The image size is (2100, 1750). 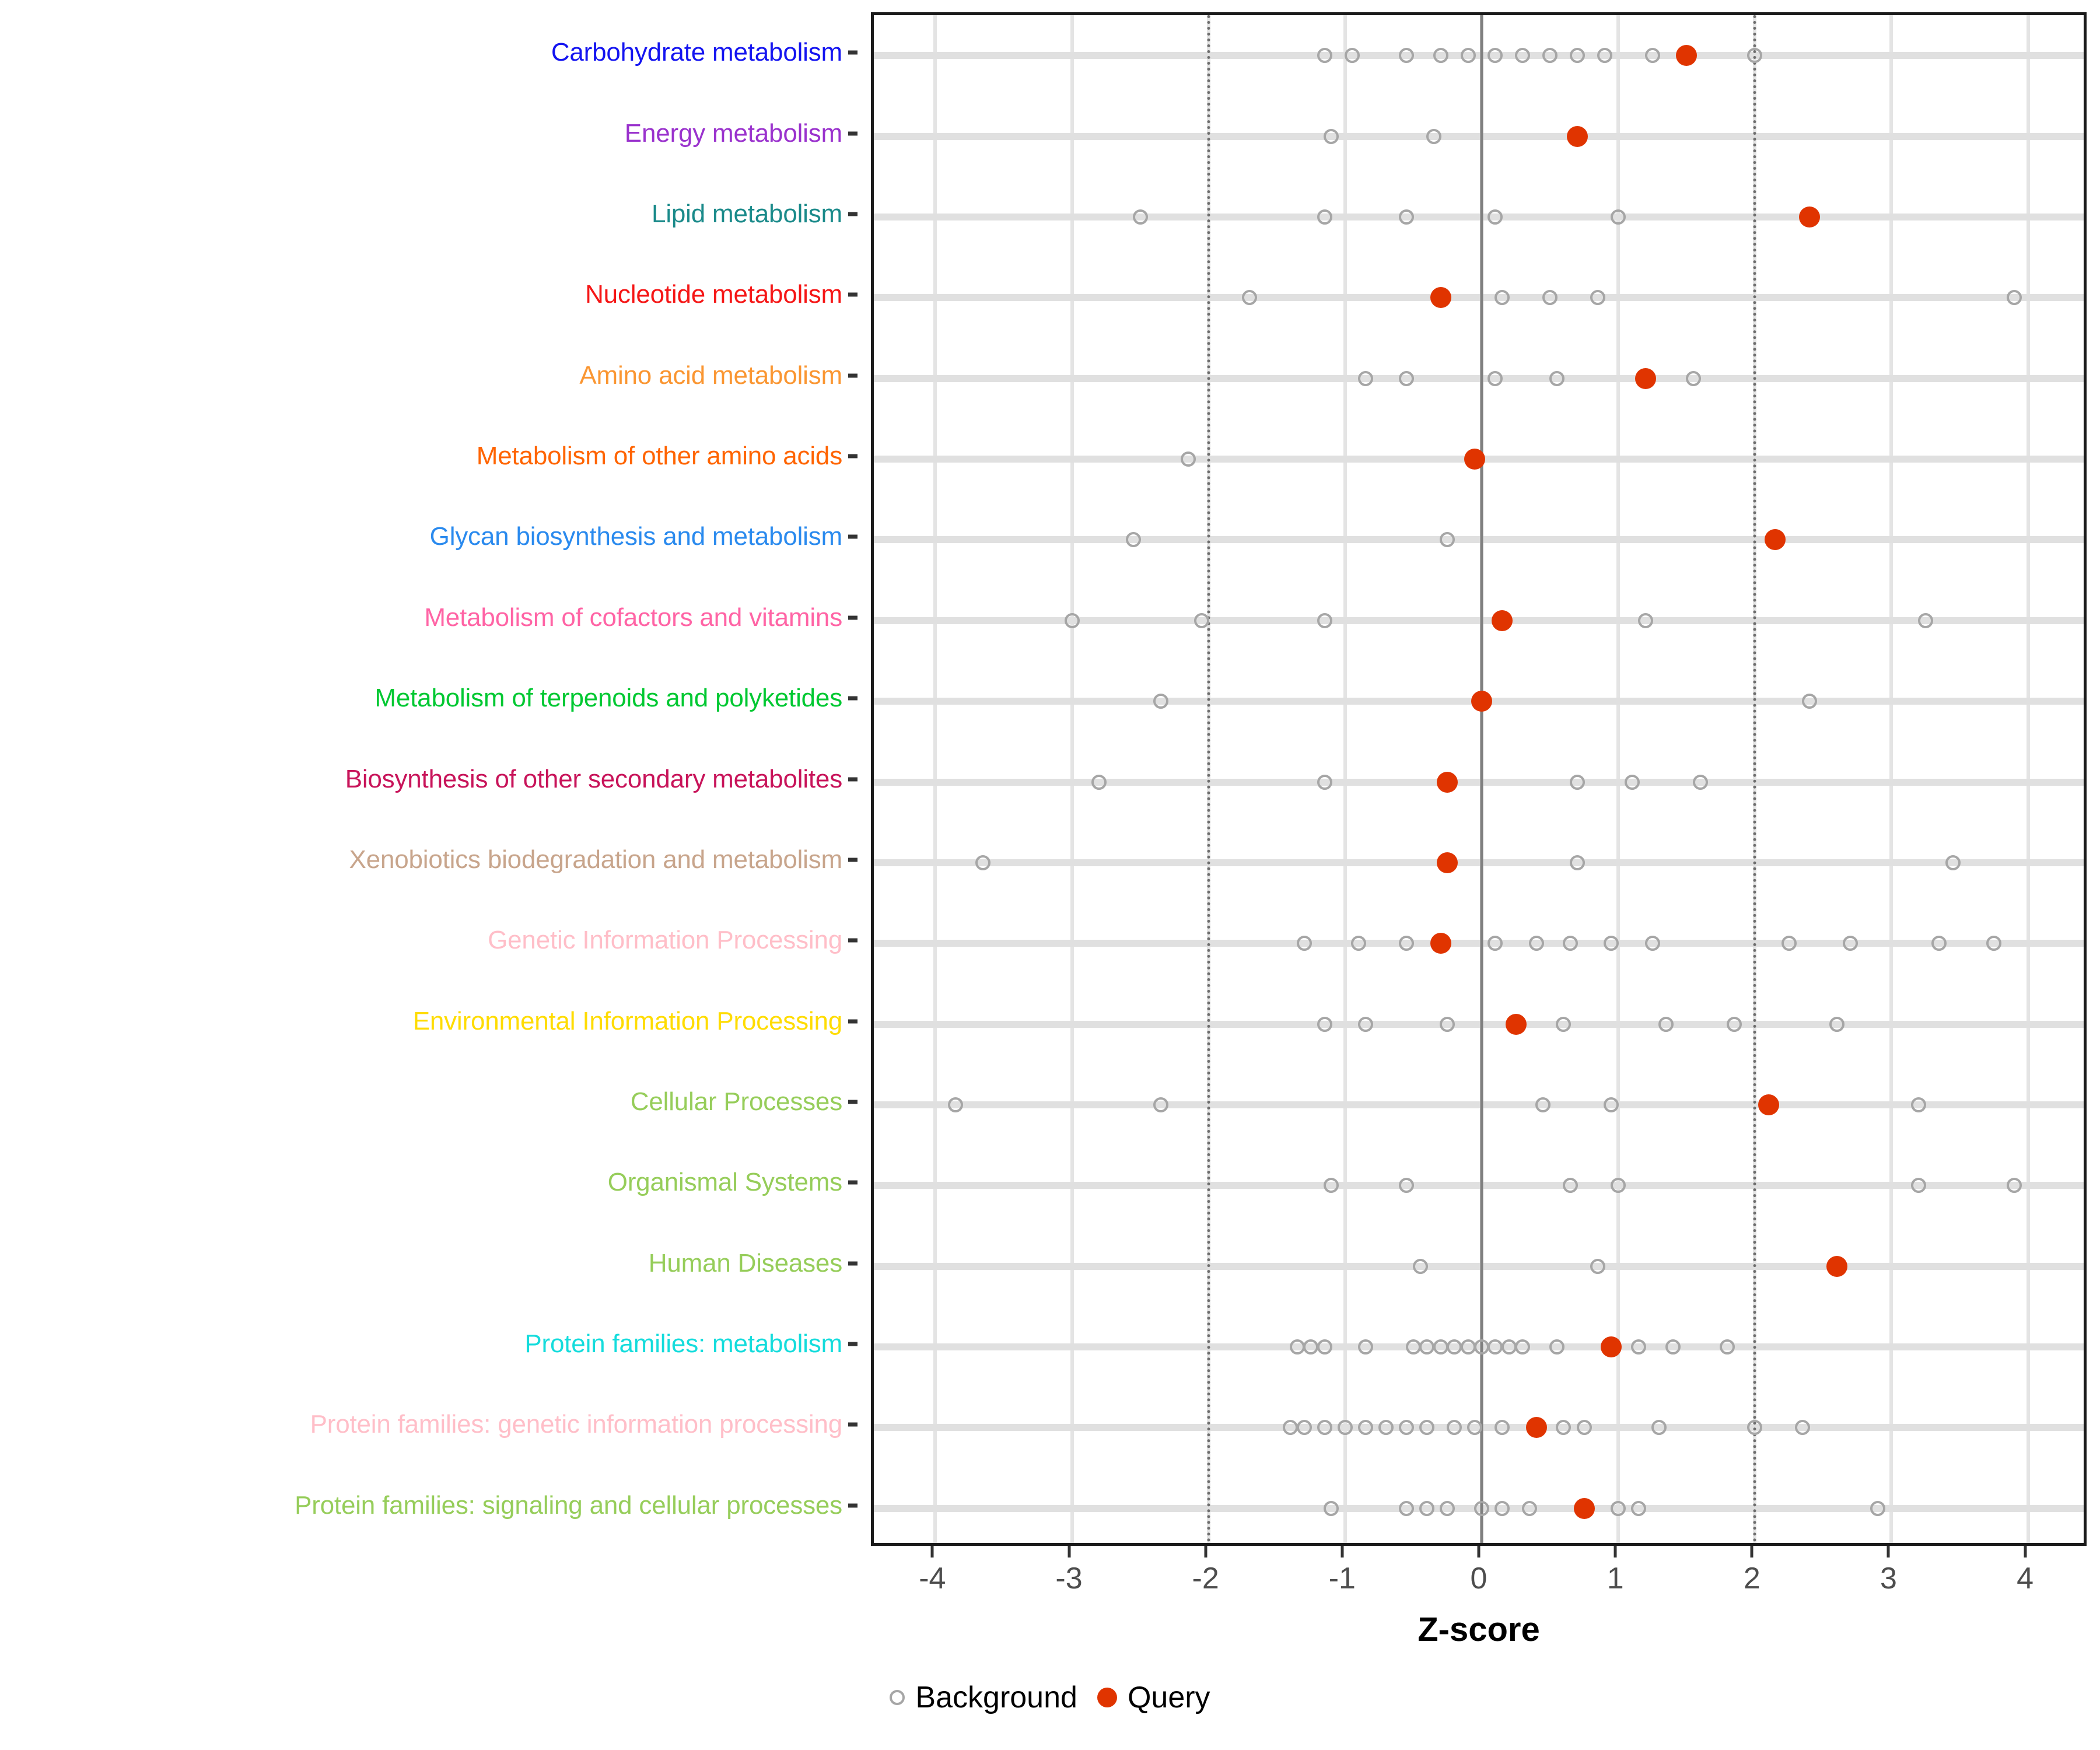 What do you see at coordinates (636, 536) in the screenshot?
I see `y-axis-tick-label: Glycan biosynthesis and metabolism` at bounding box center [636, 536].